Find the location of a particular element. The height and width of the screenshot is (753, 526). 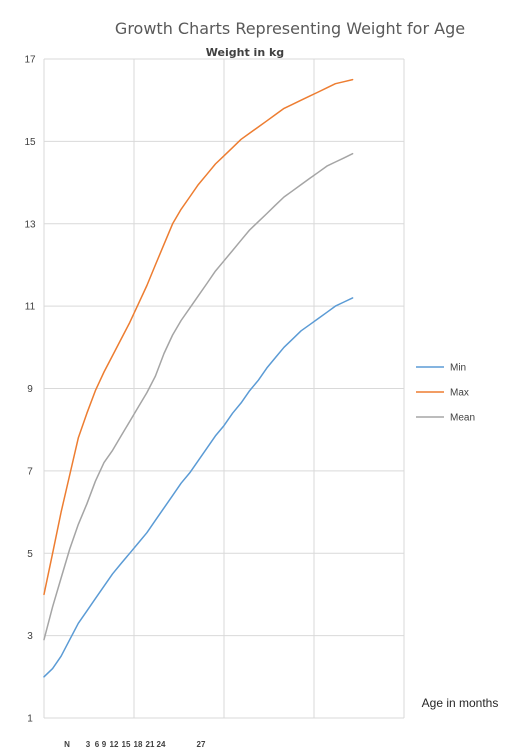

legend-label-max: Max is located at coordinates (459, 393).